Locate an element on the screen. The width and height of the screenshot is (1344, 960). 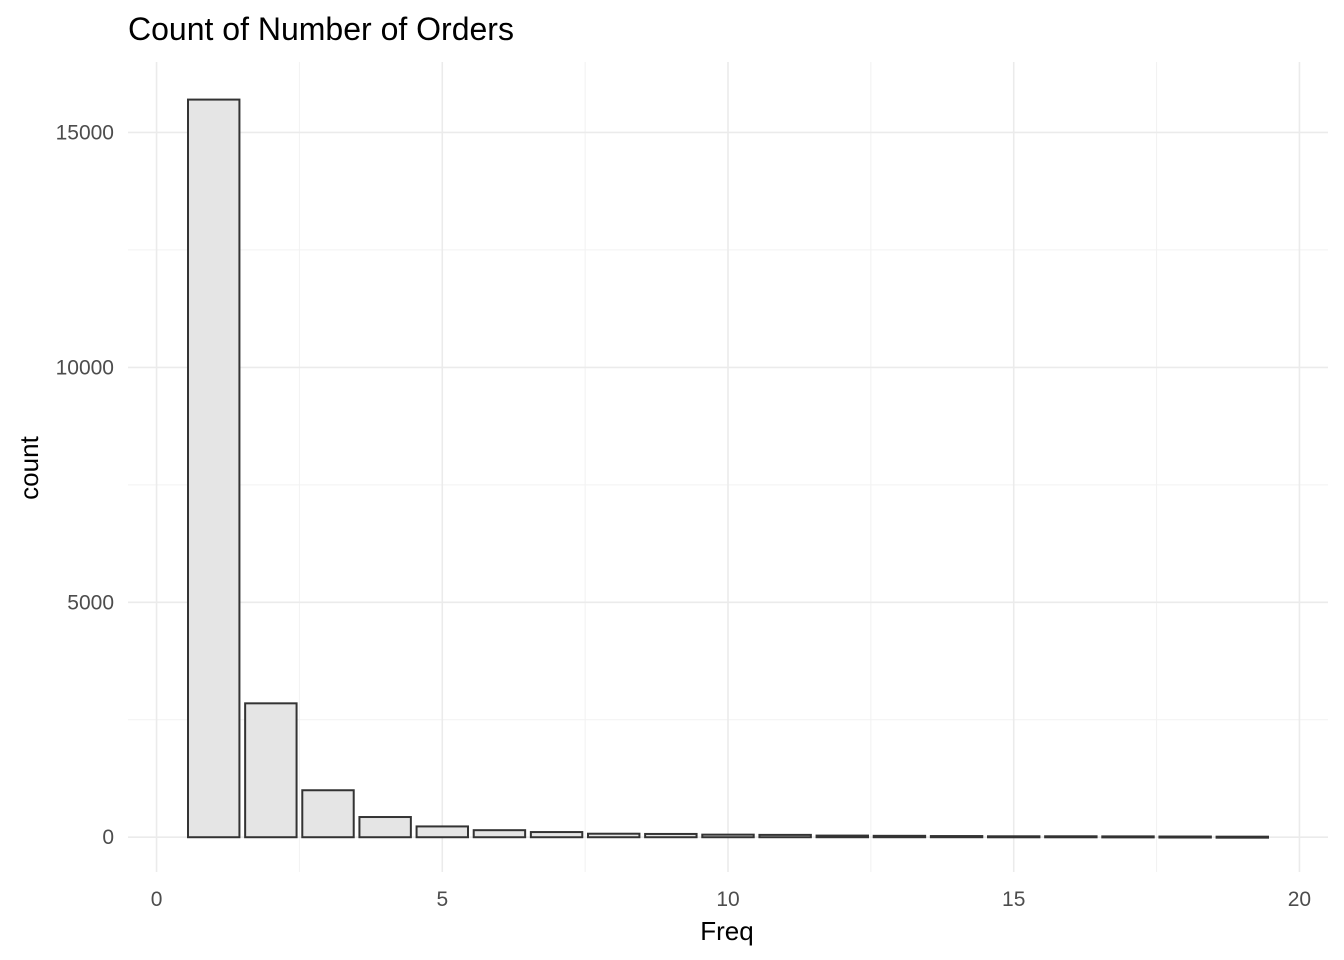
x-tick-label: 5 is located at coordinates (442, 899).